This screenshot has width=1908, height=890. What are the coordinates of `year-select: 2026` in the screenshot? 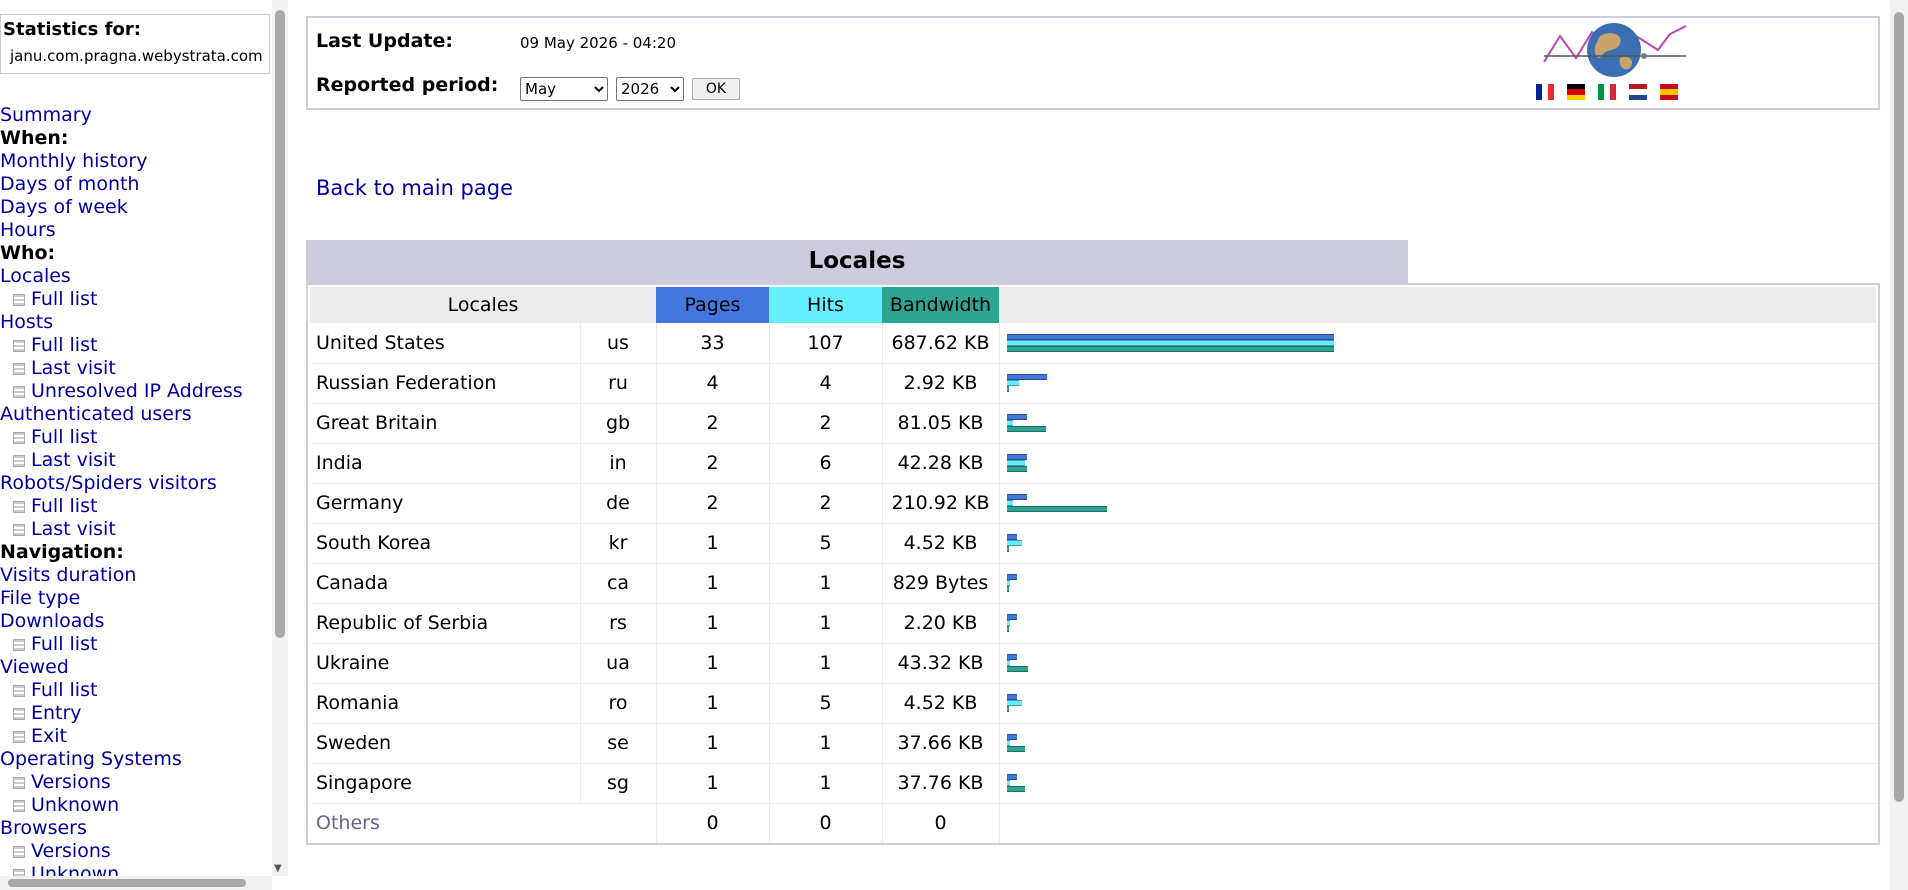 It's located at (650, 89).